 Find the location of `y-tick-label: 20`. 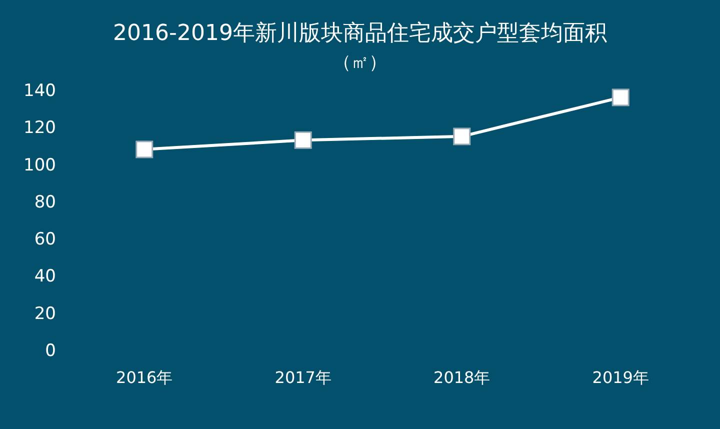

y-tick-label: 20 is located at coordinates (45, 314).